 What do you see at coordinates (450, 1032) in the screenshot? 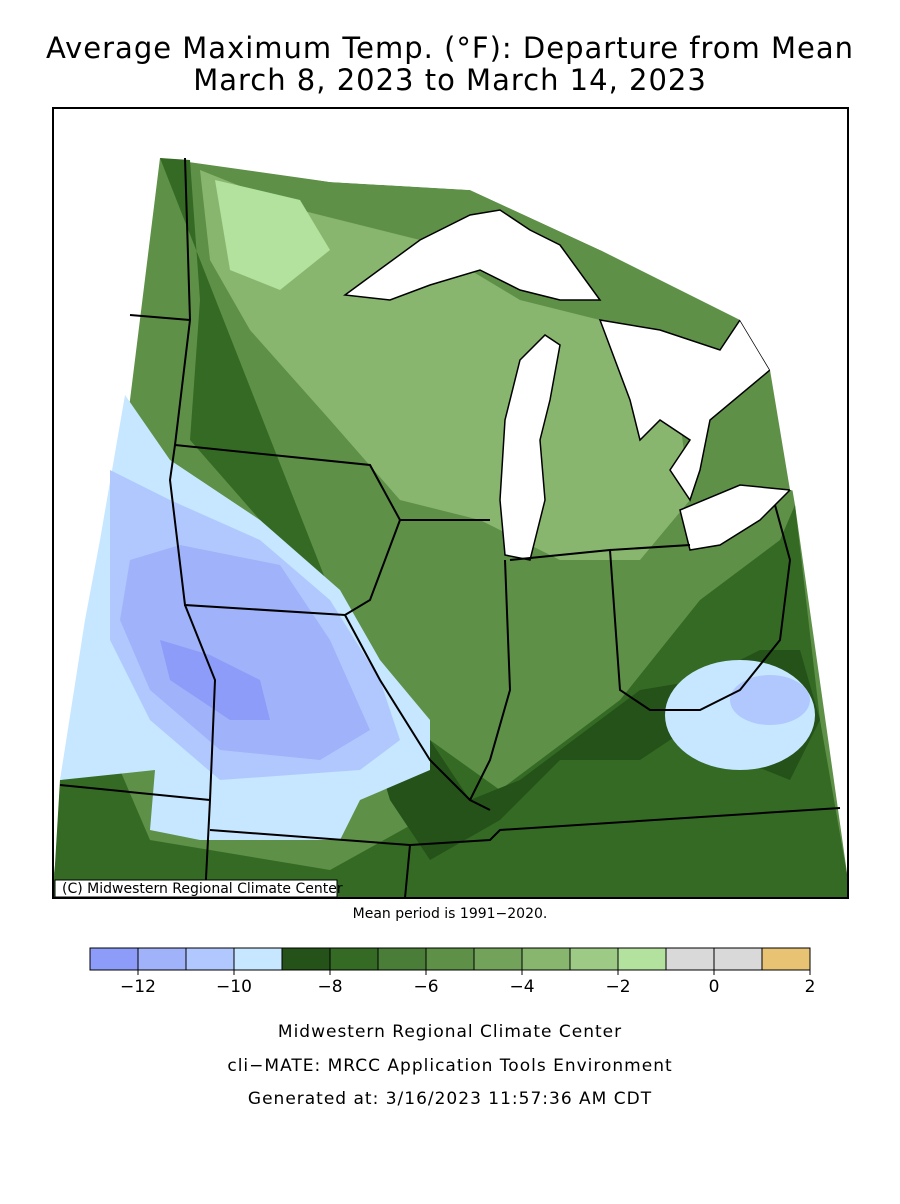
I see `footer-line: Midwestern Regional Climate Center` at bounding box center [450, 1032].